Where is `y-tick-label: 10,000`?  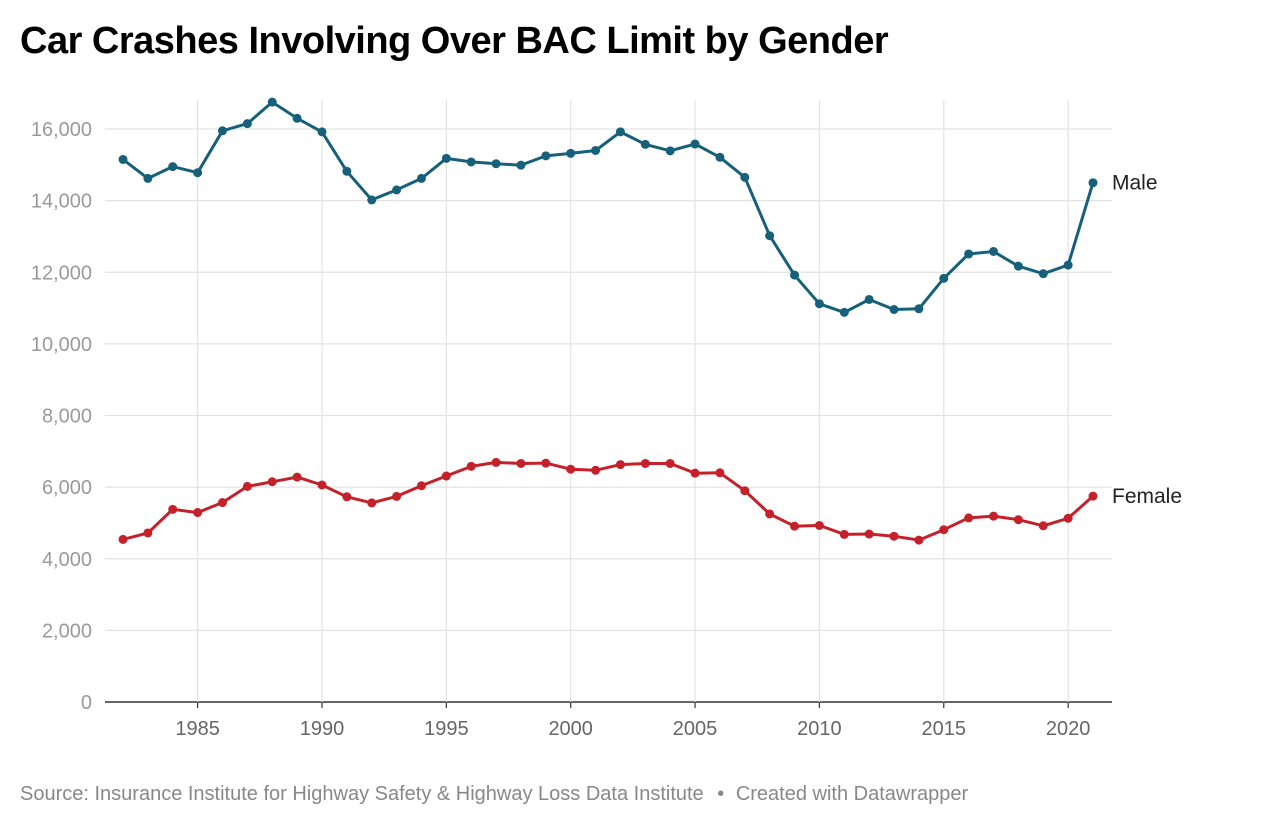 y-tick-label: 10,000 is located at coordinates (61, 345).